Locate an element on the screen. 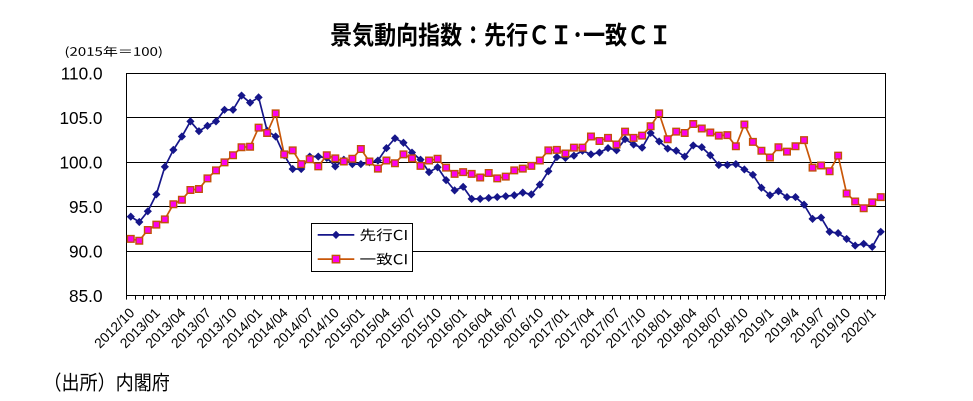 Image resolution: width=973 pixels, height=401 pixels. svg-text: 85.0 is located at coordinates (85, 296).